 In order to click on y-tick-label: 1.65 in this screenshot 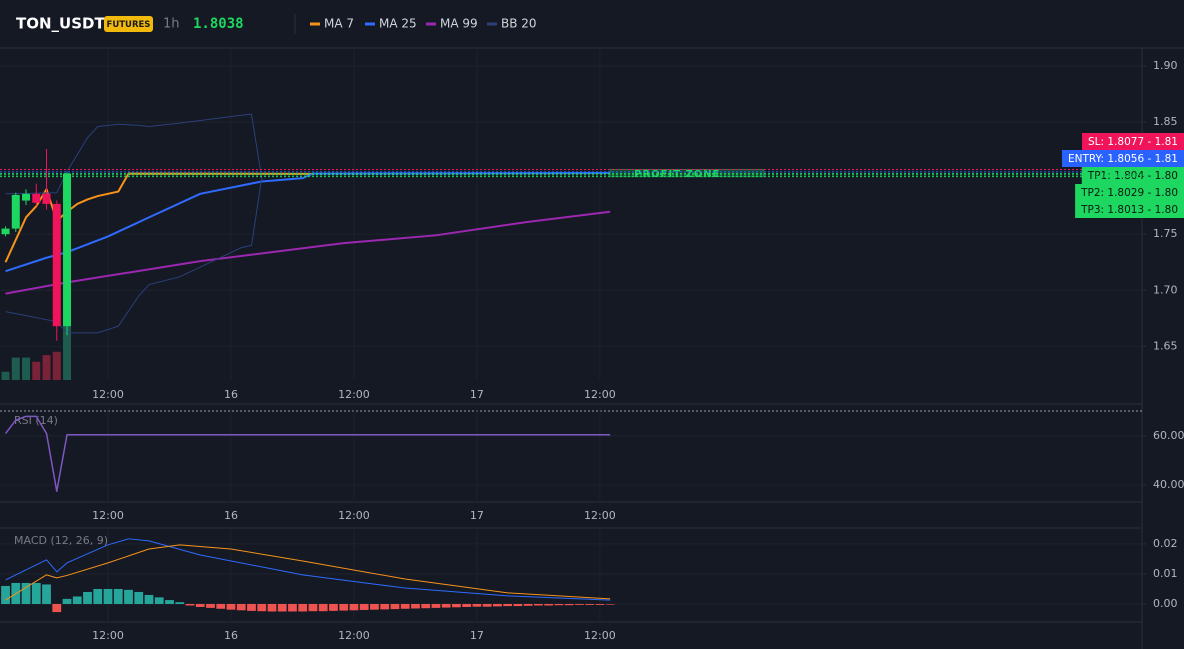, I will do `click(1165, 345)`.